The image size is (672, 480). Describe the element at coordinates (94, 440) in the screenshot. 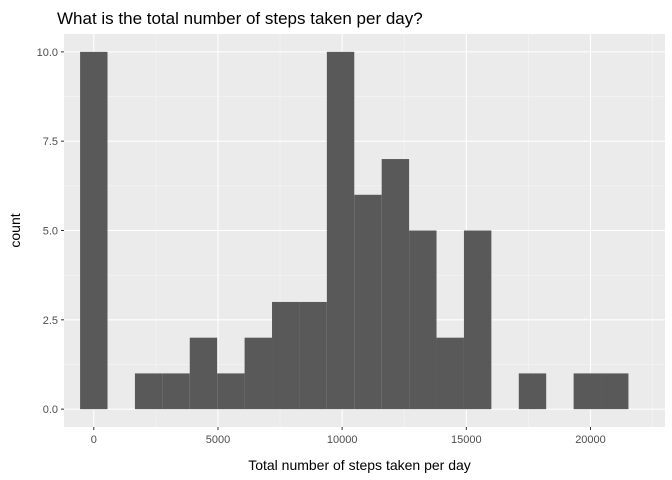

I see `x-tick-label: 0` at that location.